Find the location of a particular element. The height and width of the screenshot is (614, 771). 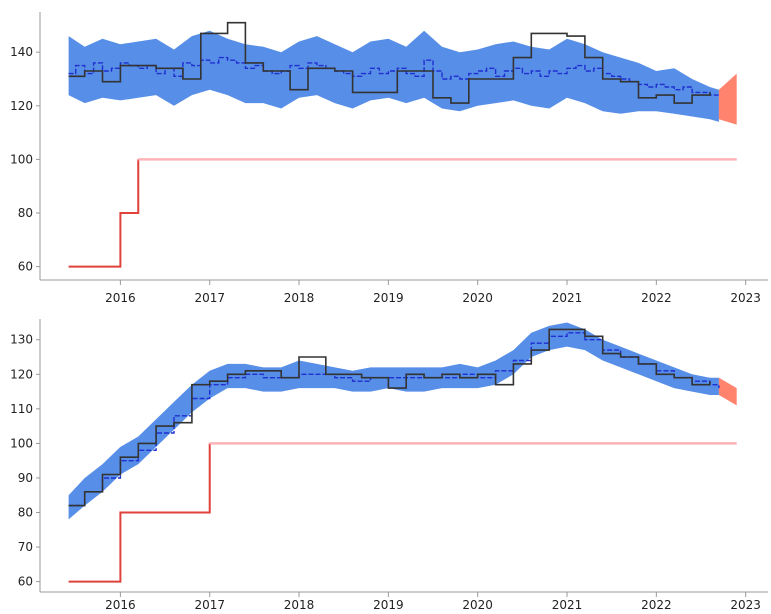

uncertainty-band is located at coordinates (393, 76).